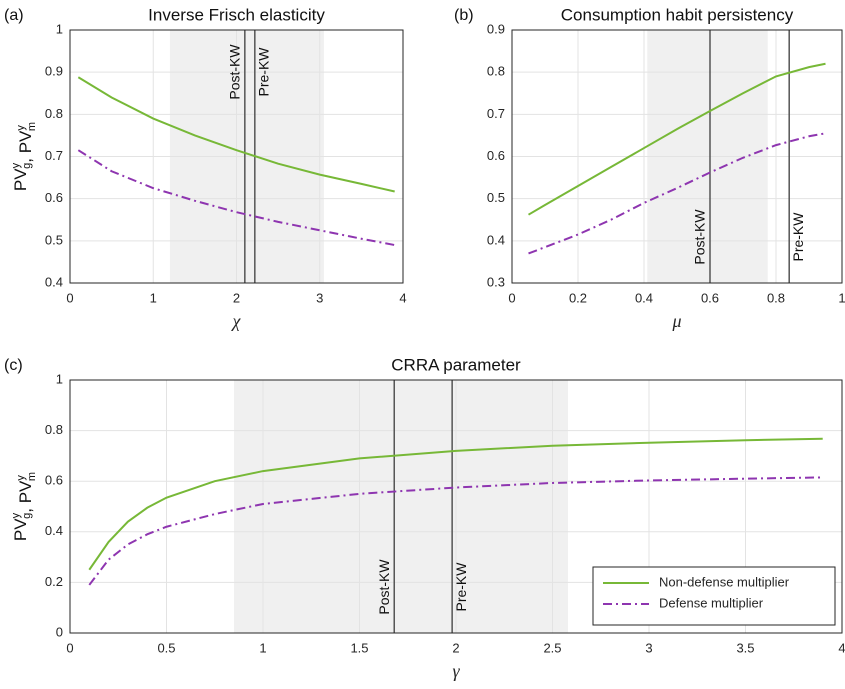 Image resolution: width=845 pixels, height=689 pixels. What do you see at coordinates (745, 647) in the screenshot?
I see `x-tick-label: 3.5` at bounding box center [745, 647].